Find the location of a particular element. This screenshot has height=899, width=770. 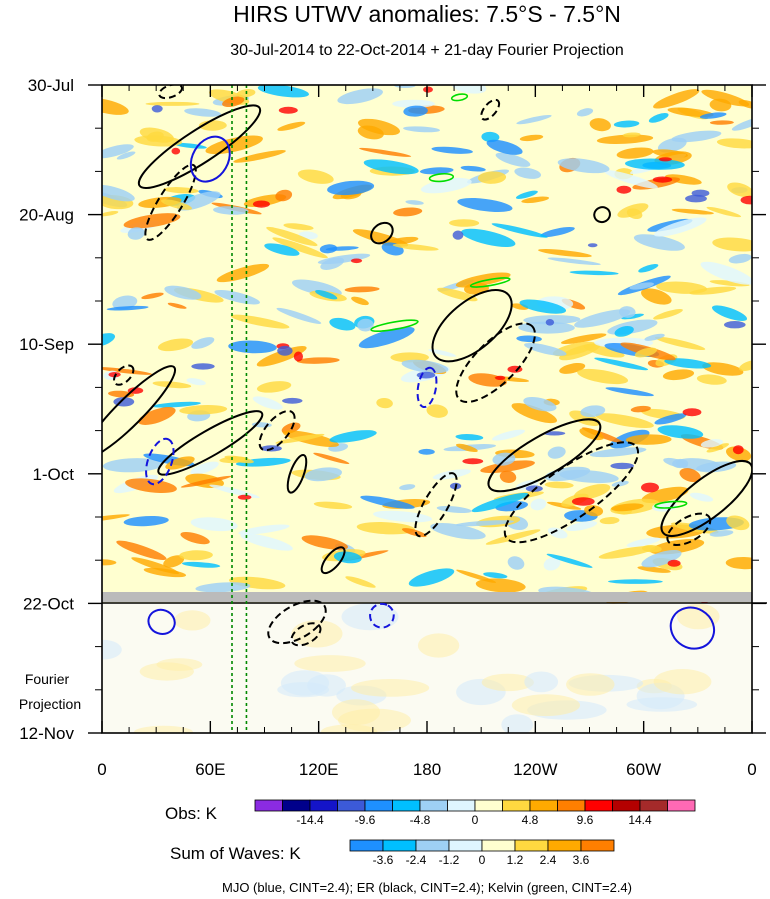

x-tick-label: 60W is located at coordinates (643, 769).